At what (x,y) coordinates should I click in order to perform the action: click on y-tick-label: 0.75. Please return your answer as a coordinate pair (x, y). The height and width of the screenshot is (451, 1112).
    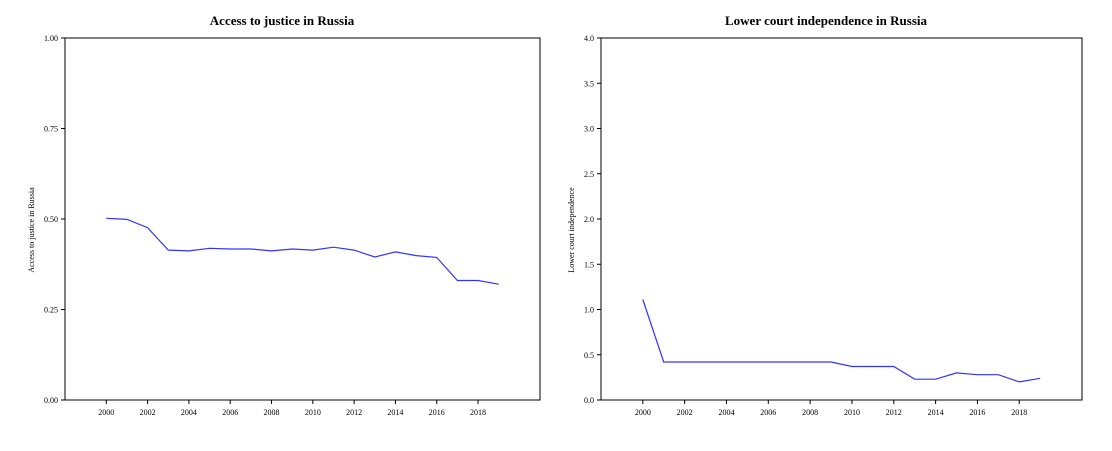
    Looking at the image, I should click on (51, 129).